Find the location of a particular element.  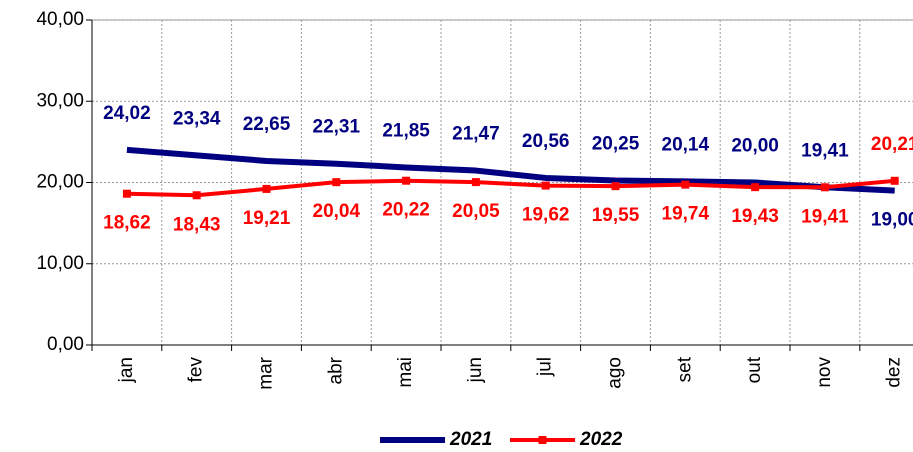

x-tick-label: nov is located at coordinates (824, 372).